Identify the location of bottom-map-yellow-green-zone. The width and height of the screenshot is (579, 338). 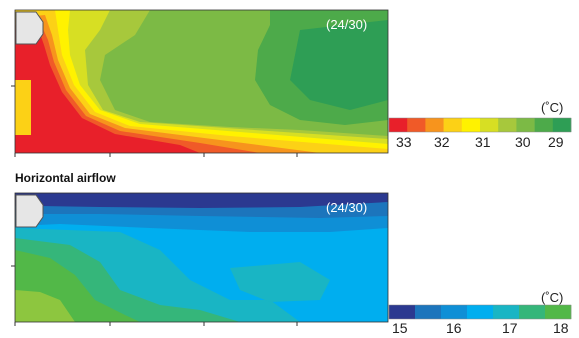
(45, 306).